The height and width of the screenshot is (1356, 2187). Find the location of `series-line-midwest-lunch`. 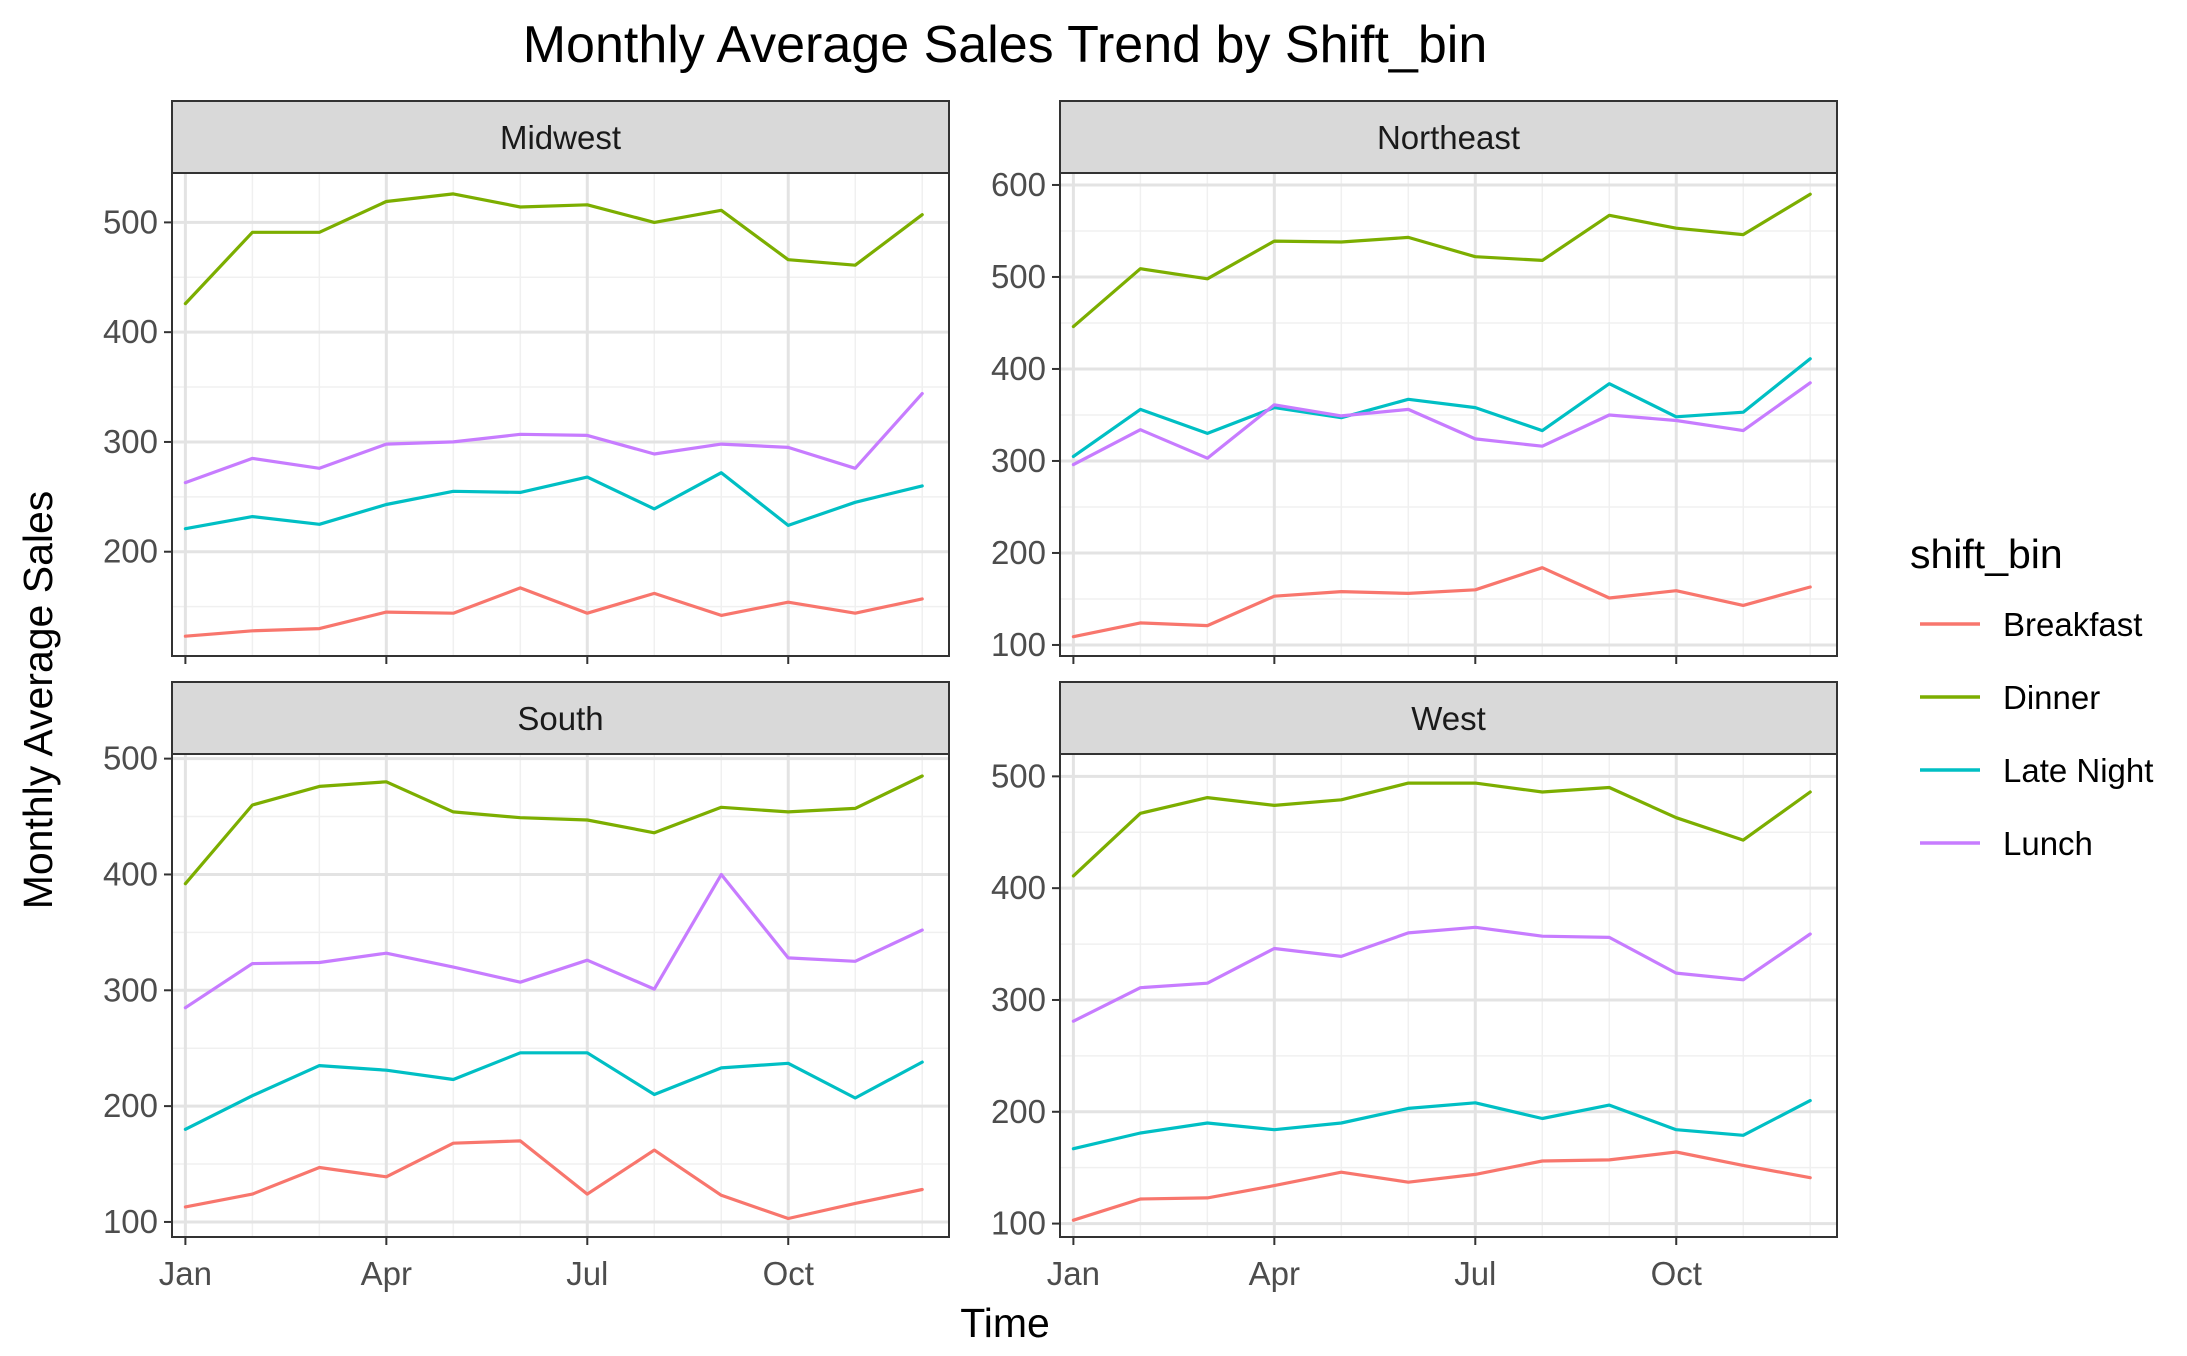

series-line-midwest-lunch is located at coordinates (553, 438).